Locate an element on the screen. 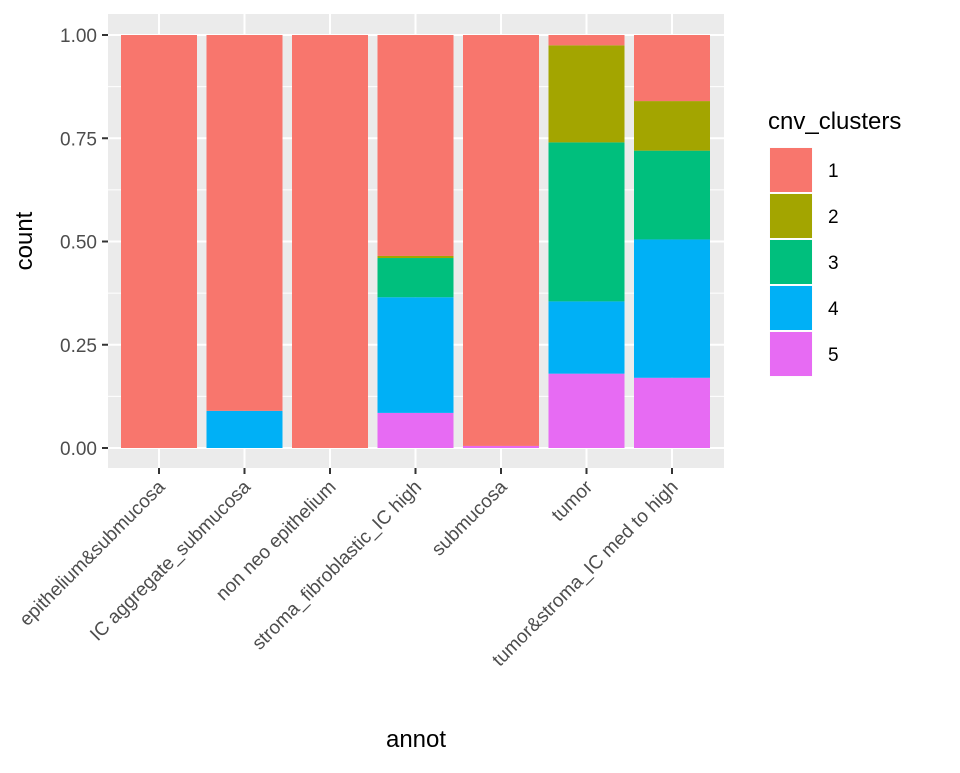  y-tick-label: 0.50 is located at coordinates (78, 243).